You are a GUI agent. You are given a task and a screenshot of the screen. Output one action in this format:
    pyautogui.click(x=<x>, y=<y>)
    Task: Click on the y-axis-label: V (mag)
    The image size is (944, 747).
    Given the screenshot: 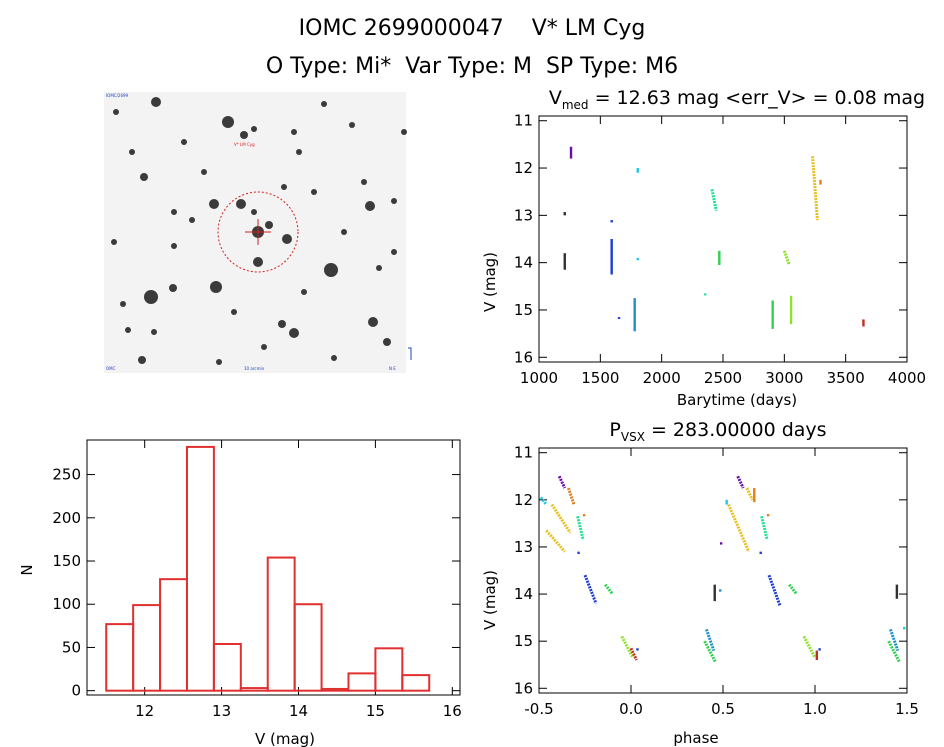 What is the action you would take?
    pyautogui.click(x=490, y=282)
    